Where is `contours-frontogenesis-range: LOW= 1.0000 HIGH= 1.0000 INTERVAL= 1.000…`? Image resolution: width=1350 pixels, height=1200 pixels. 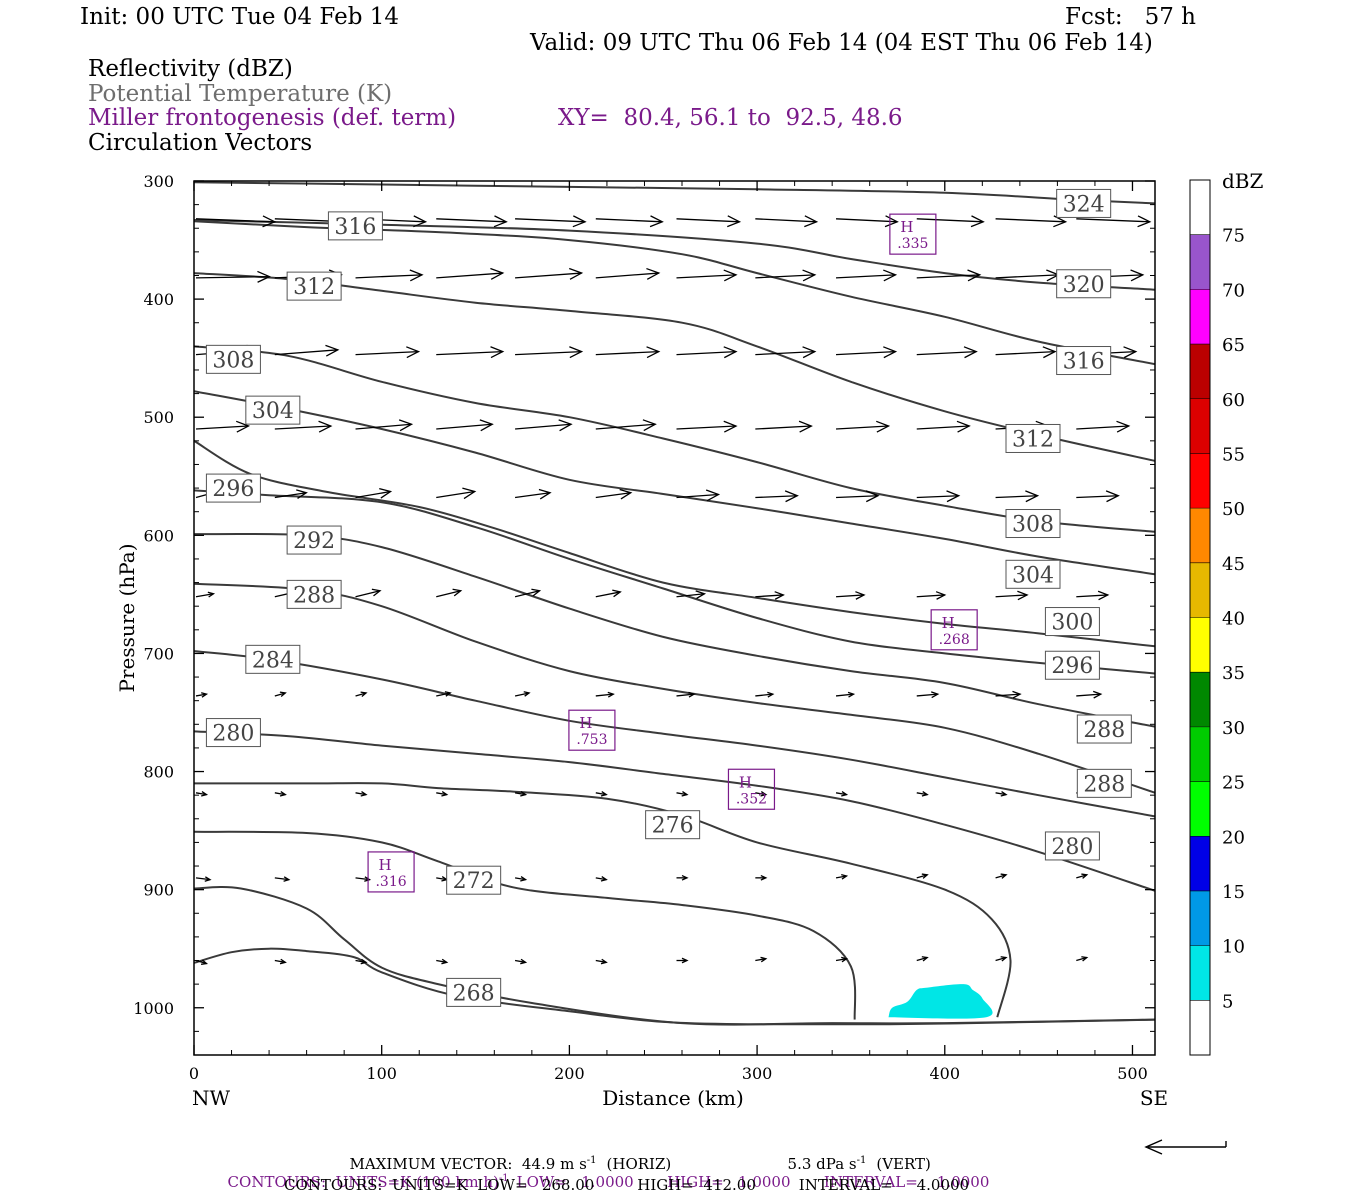 contours-frontogenesis-range: LOW= 1.0000 HIGH= 1.0000 INTERVAL= 1.000… is located at coordinates (753, 1182).